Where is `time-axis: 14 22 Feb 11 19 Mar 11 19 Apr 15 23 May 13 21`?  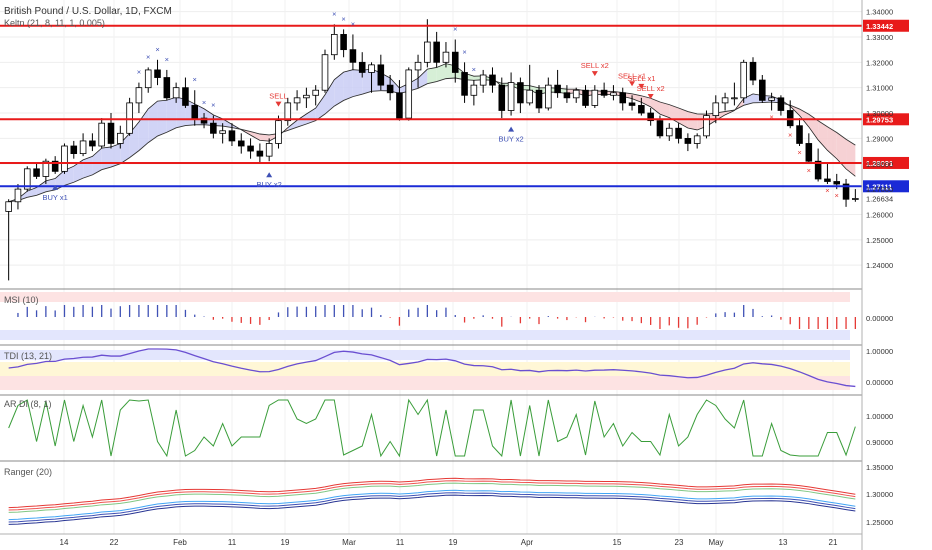
time-axis: 14 22 Feb 11 19 Mar 11 19 Apr 15 23 May 13 21 is located at coordinates (431, 540).